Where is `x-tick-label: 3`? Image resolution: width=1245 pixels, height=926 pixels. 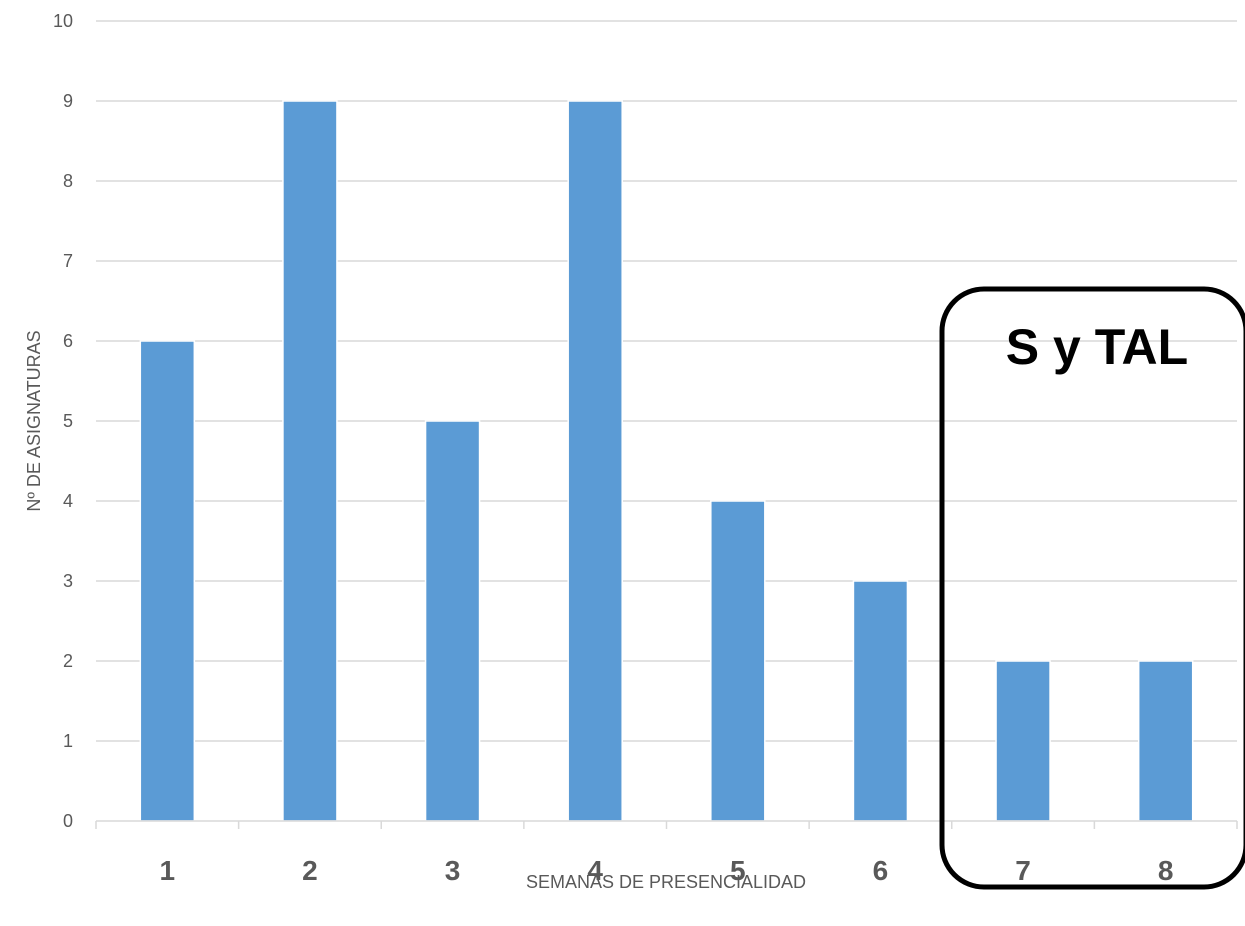 x-tick-label: 3 is located at coordinates (453, 870).